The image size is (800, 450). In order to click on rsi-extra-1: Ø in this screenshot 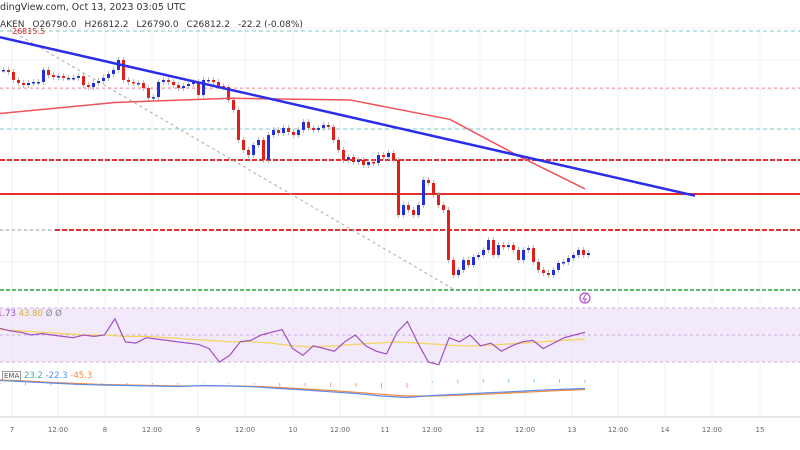, I will do `click(49, 314)`.